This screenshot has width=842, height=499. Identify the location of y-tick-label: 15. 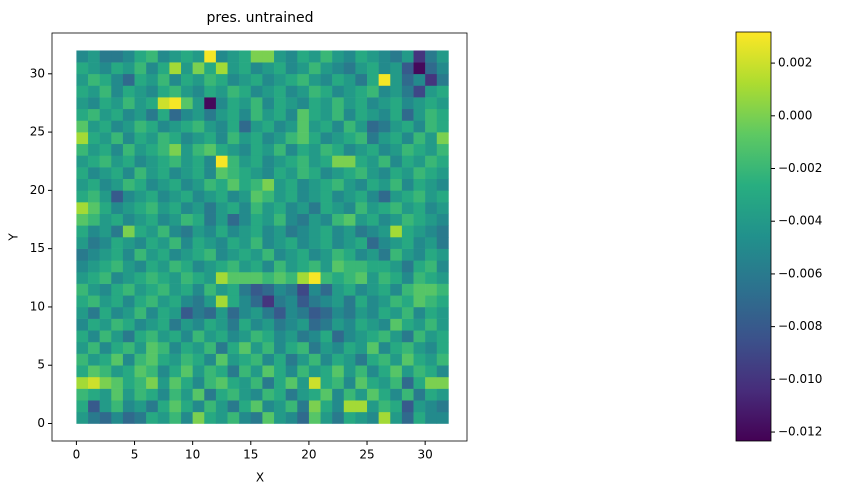
(37, 248).